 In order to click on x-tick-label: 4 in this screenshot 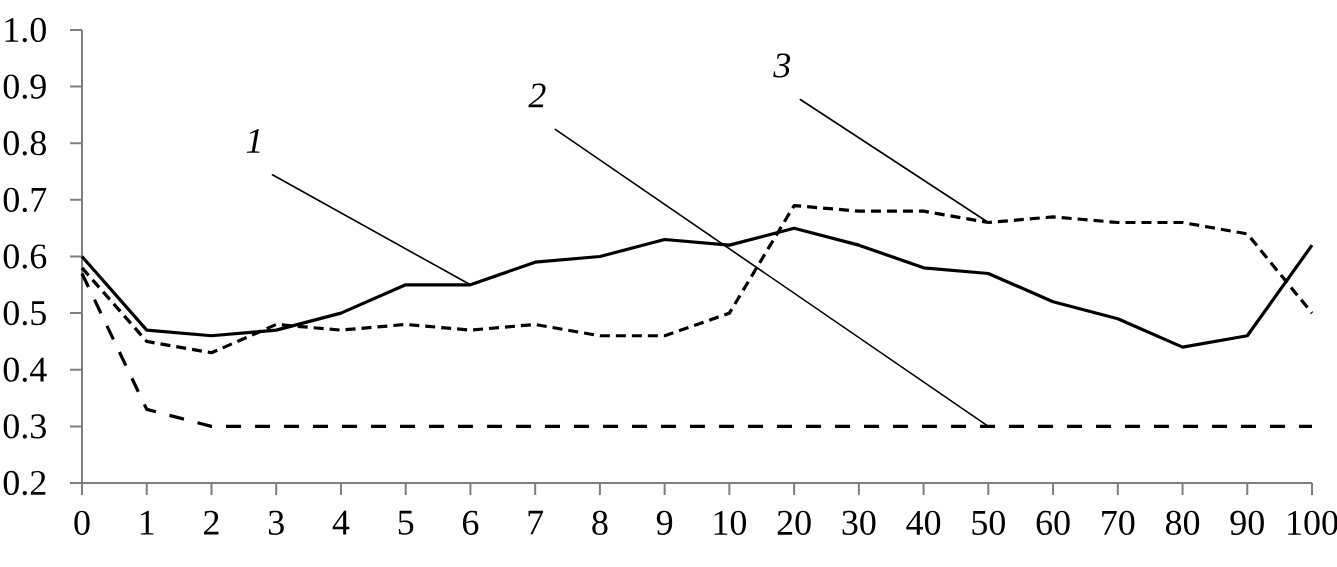, I will do `click(341, 522)`.